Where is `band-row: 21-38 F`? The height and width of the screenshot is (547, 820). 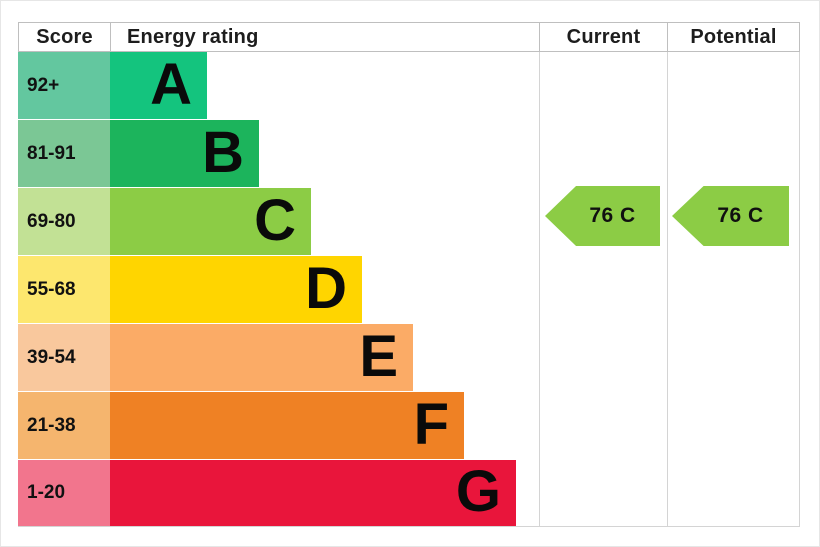
band-row: 21-38 F is located at coordinates (409, 426).